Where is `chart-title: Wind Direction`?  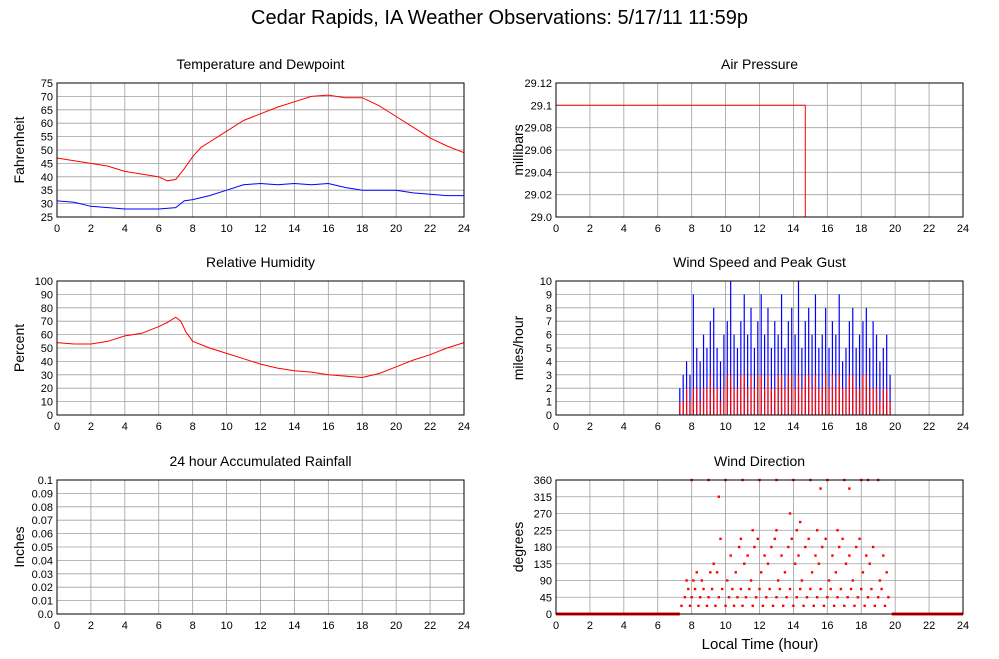
chart-title: Wind Direction is located at coordinates (759, 461).